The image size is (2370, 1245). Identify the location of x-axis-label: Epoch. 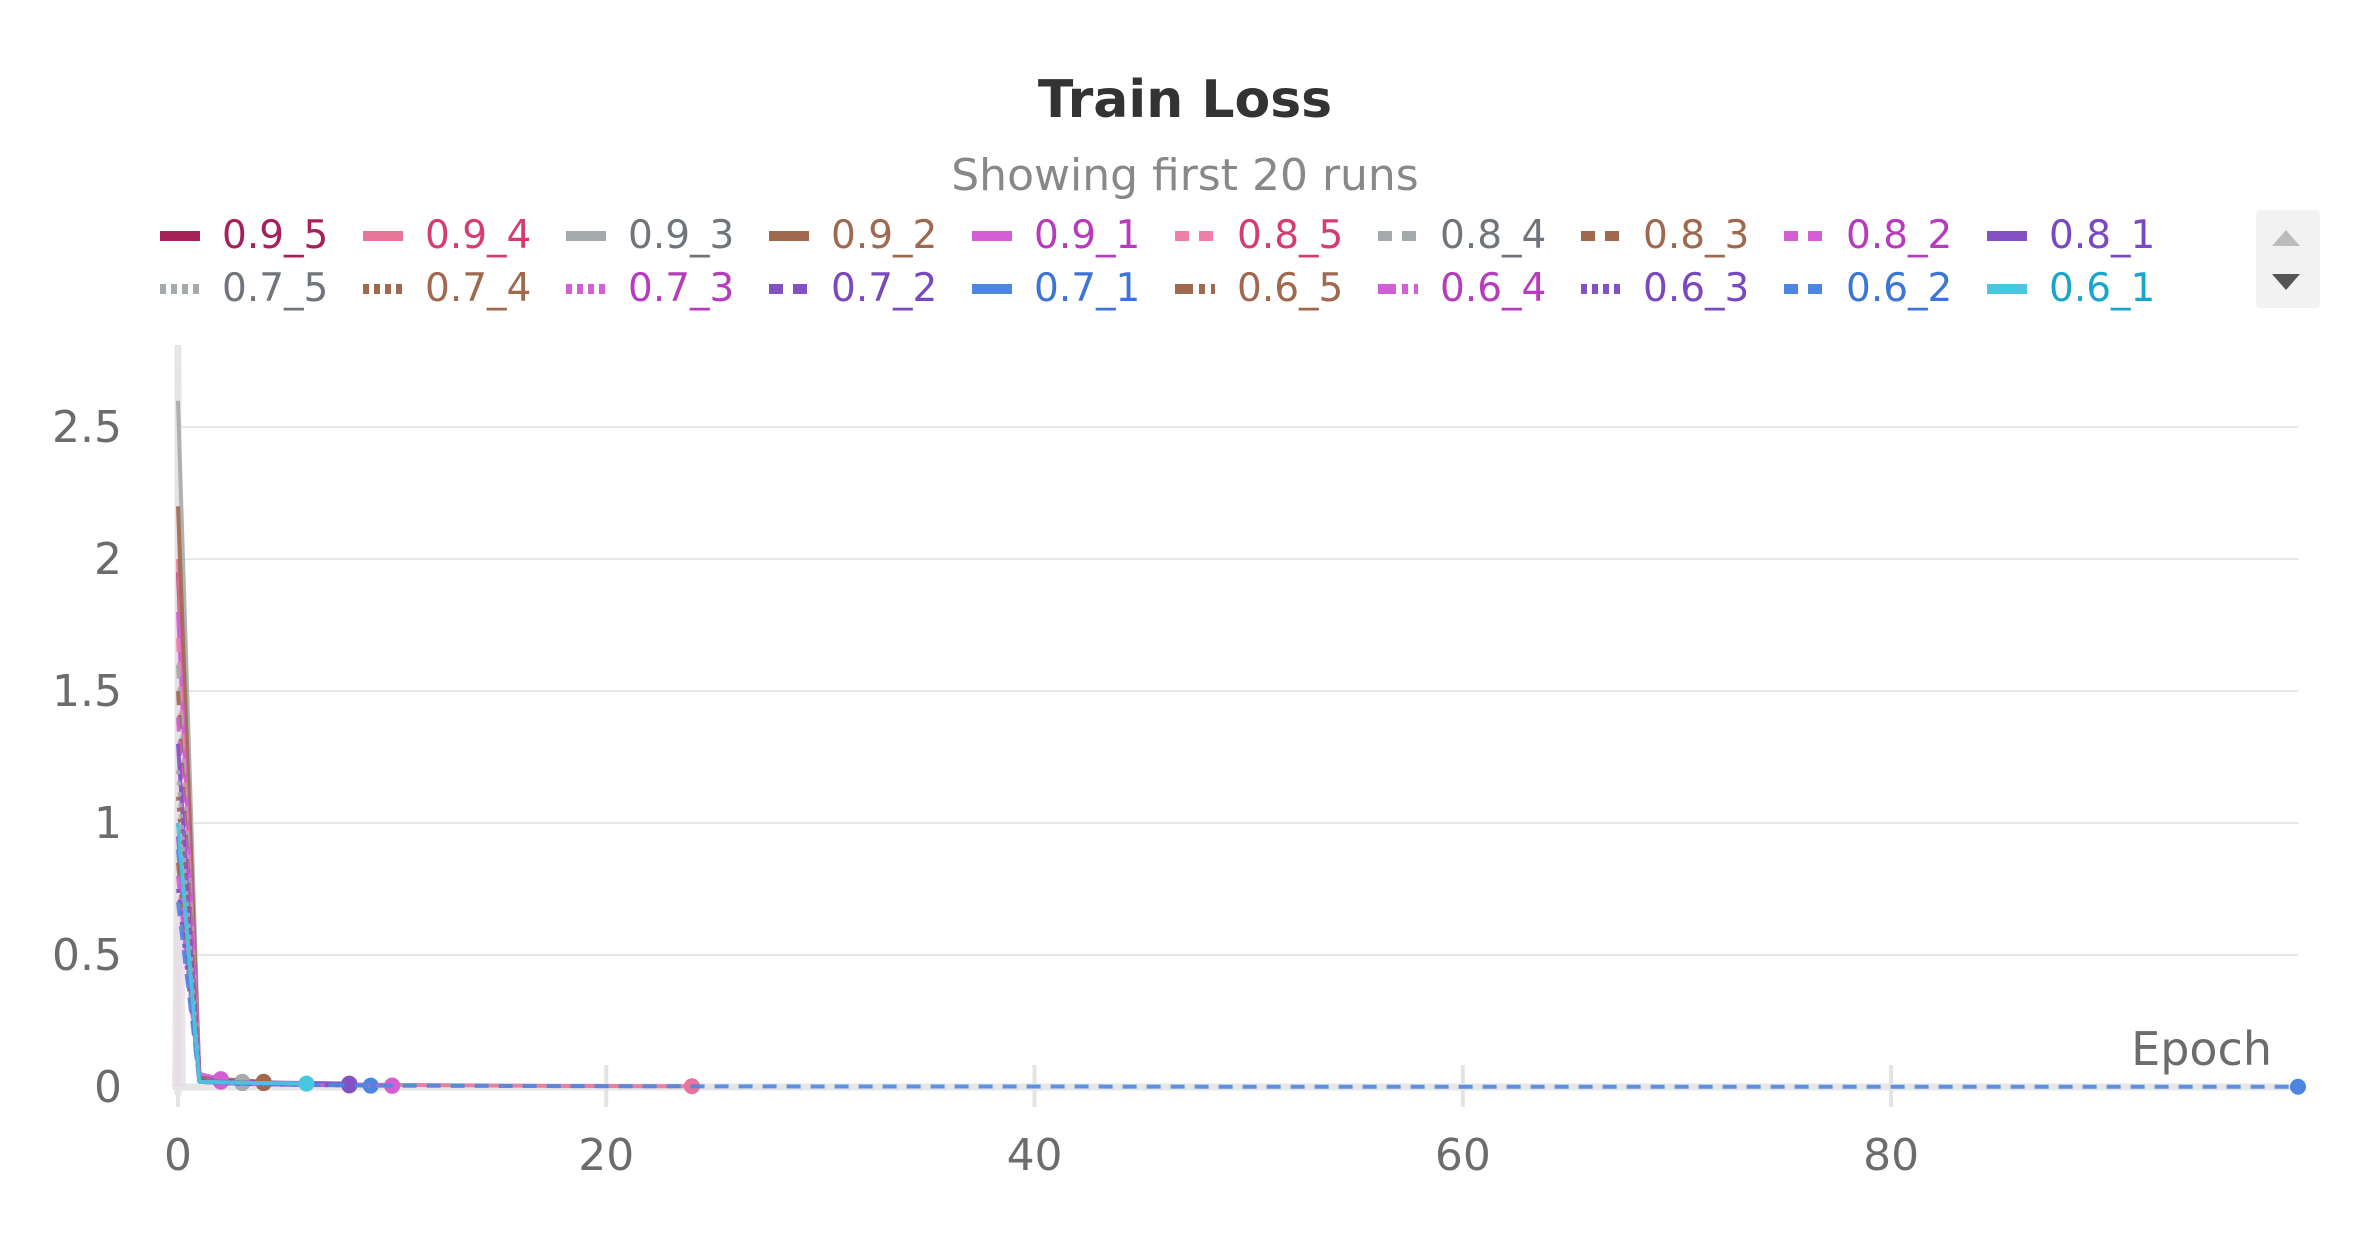
(2201, 1049).